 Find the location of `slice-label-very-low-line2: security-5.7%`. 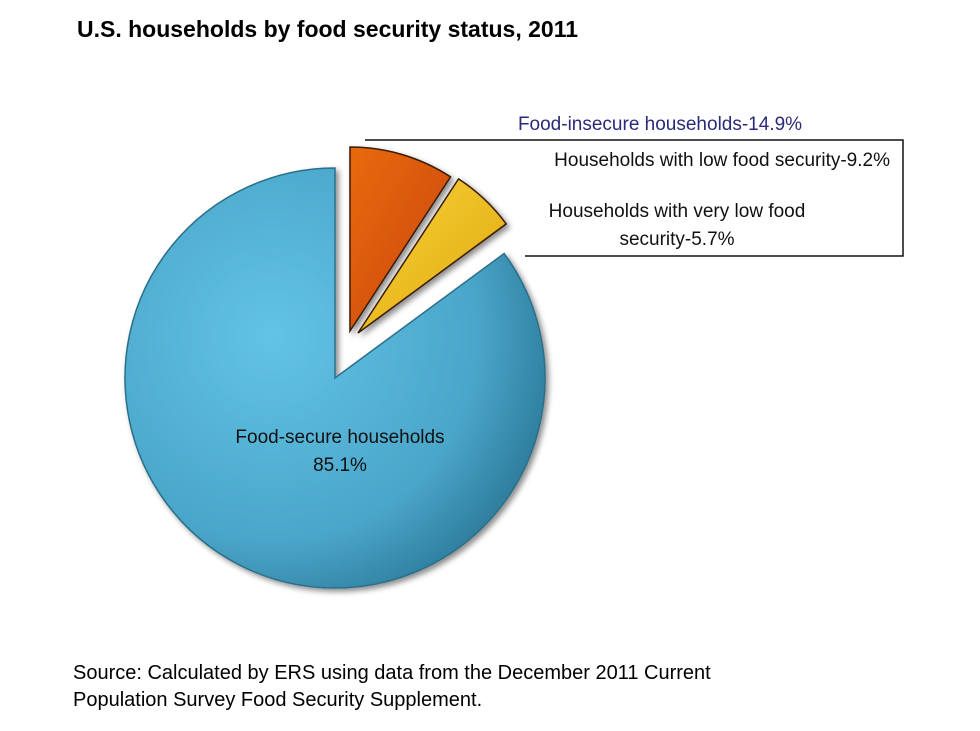

slice-label-very-low-line2: security-5.7% is located at coordinates (676, 239).